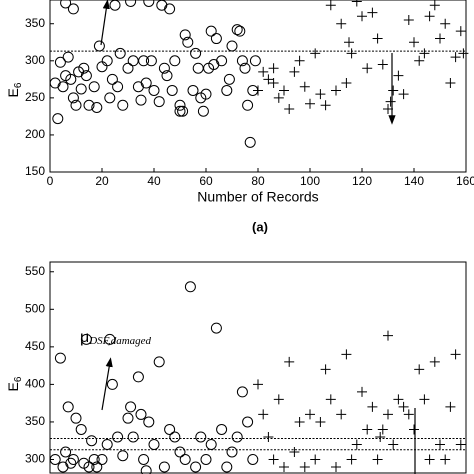 The width and height of the screenshot is (474, 474). Describe the element at coordinates (154, 181) in the screenshot. I see `x-tick-label: 40` at that location.